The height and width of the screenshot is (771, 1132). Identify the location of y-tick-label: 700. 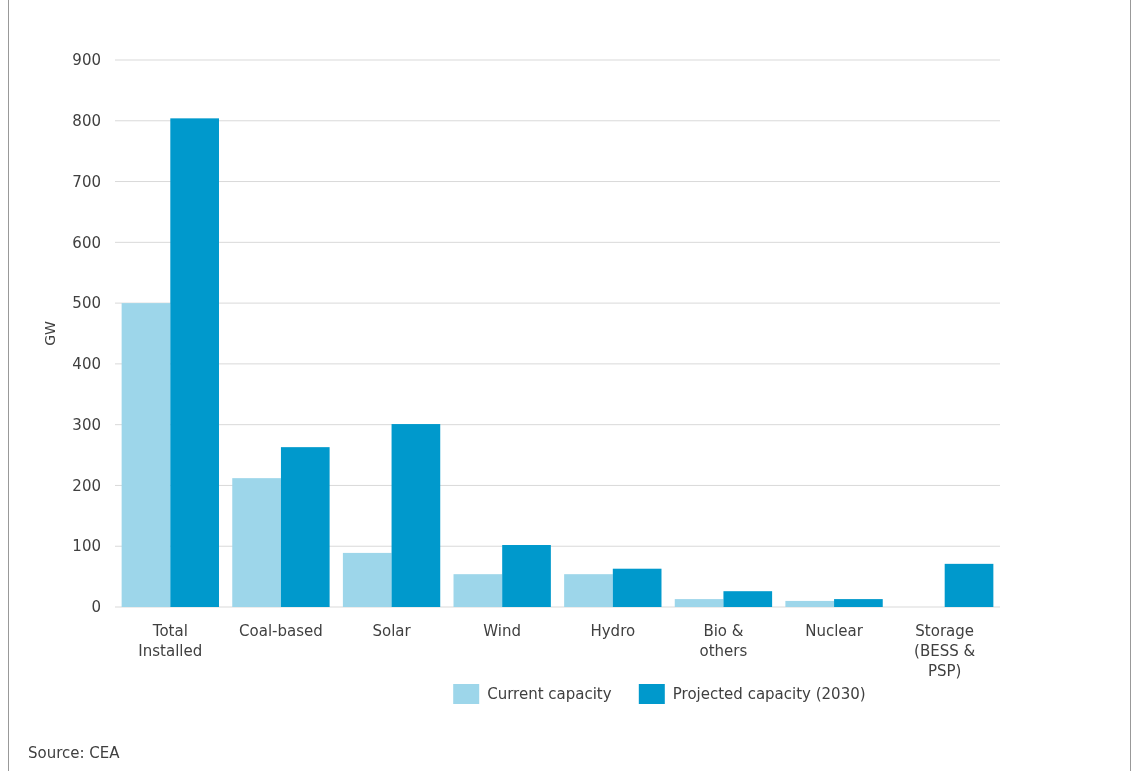
(86, 181).